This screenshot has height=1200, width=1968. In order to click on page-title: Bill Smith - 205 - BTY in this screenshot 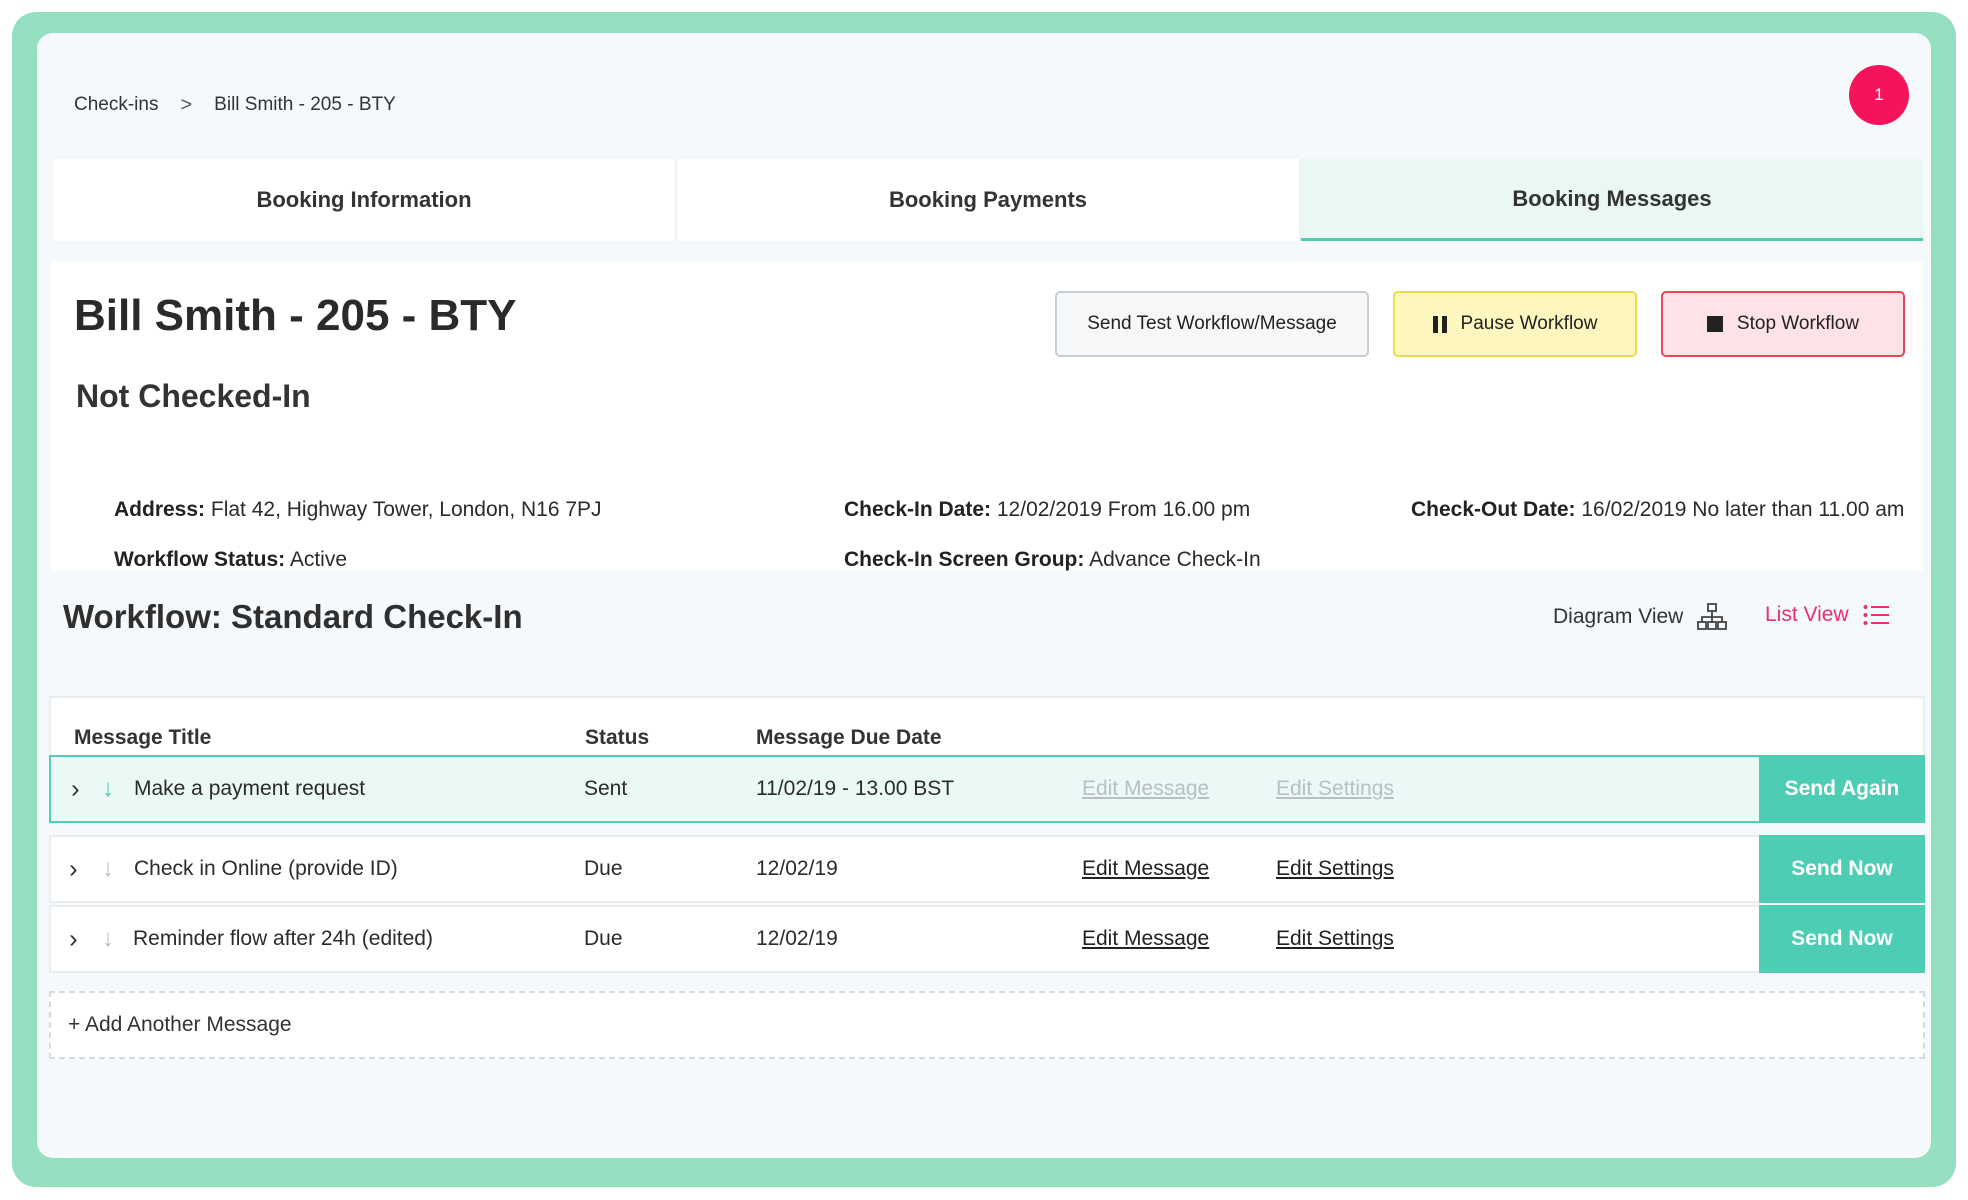, I will do `click(295, 315)`.